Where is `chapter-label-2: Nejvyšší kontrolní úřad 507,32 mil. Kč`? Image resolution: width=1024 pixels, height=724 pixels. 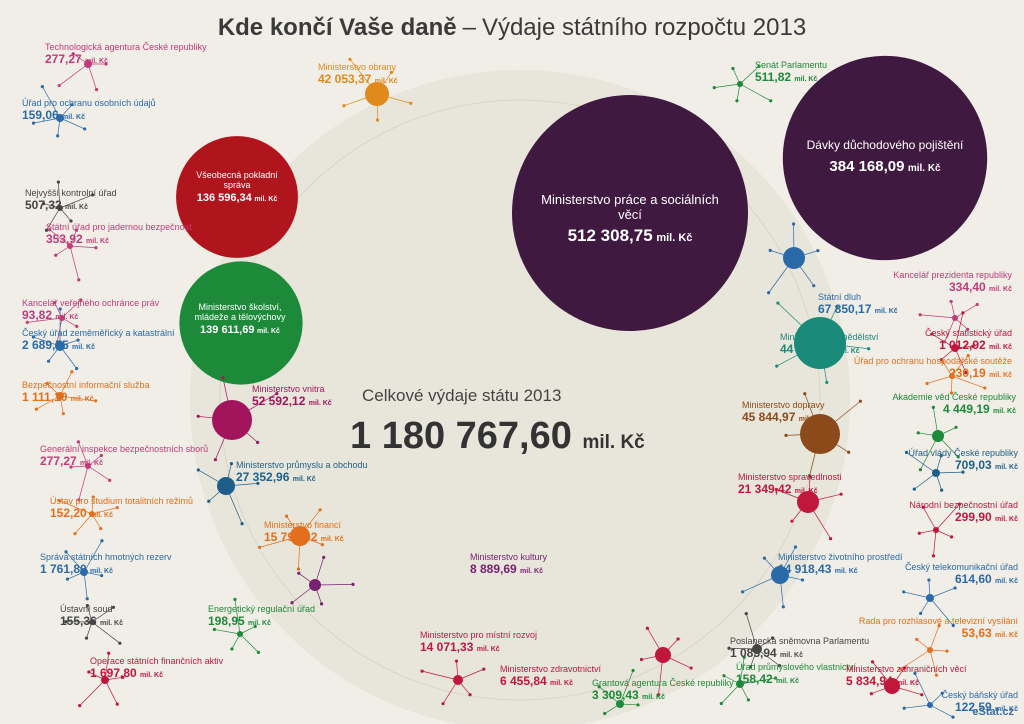 chapter-label-2: Nejvyšší kontrolní úřad 507,32 mil. Kč is located at coordinates (71, 201).